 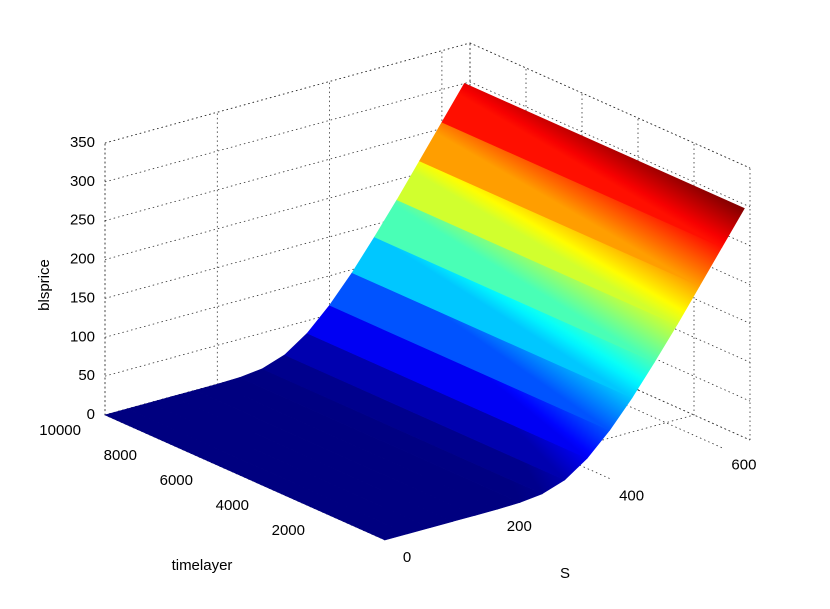 I want to click on surface-strip, so click(x=593, y=165).